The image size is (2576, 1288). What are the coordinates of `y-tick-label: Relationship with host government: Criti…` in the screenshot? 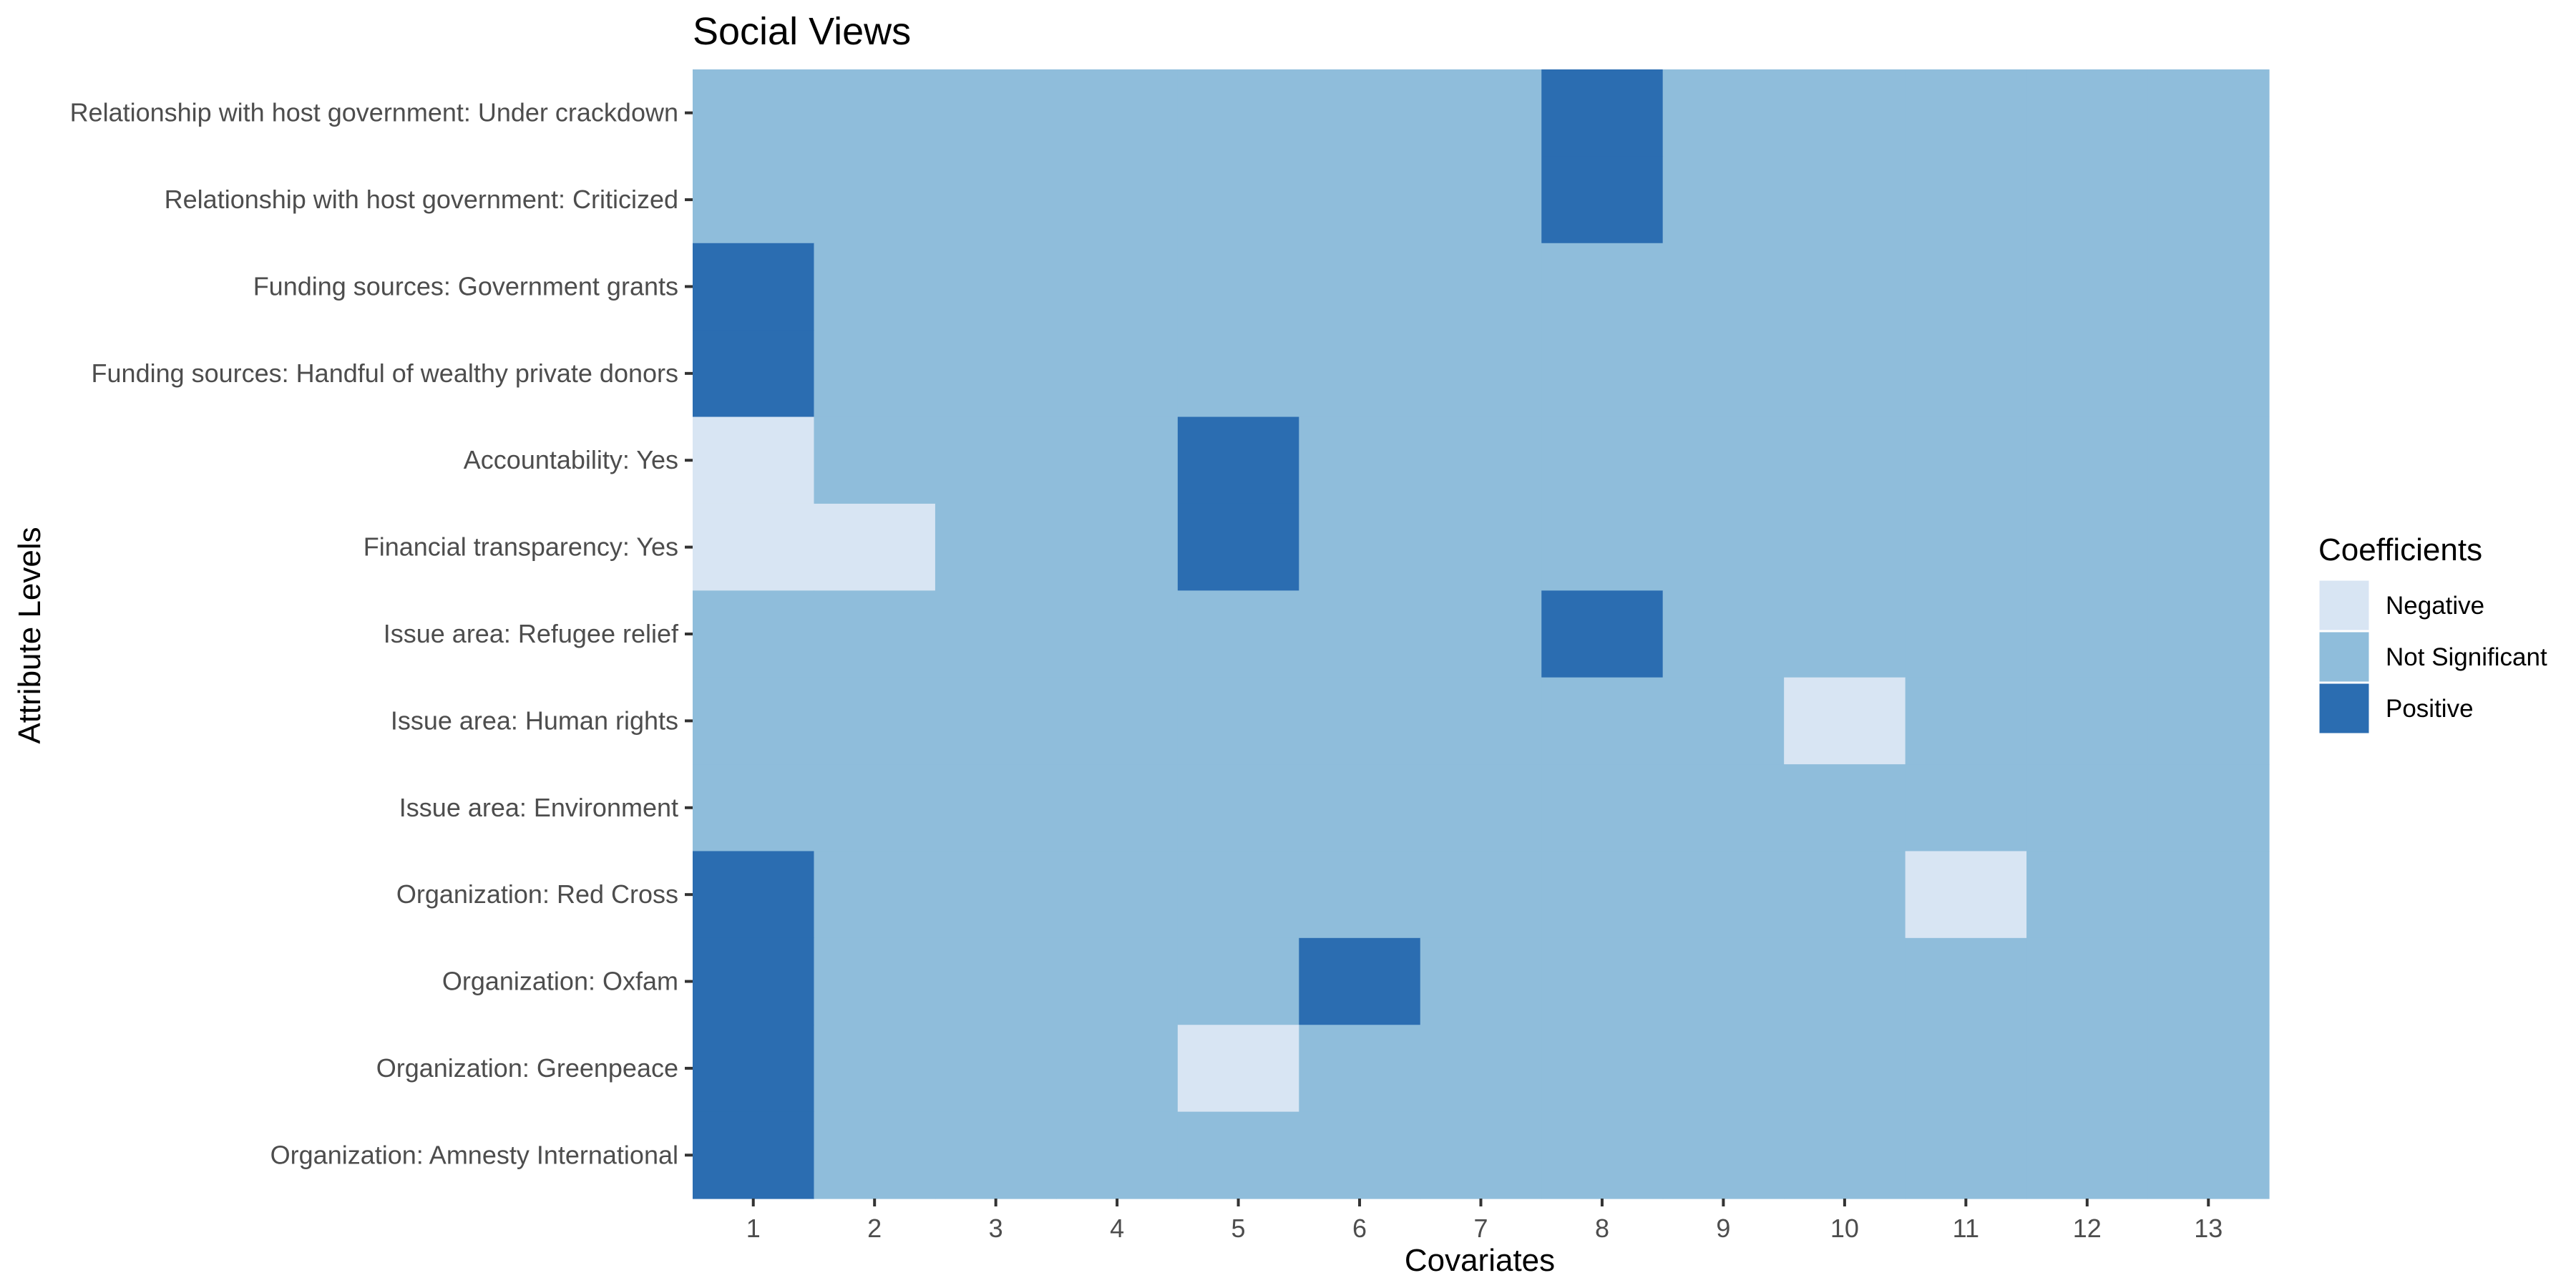 It's located at (421, 199).